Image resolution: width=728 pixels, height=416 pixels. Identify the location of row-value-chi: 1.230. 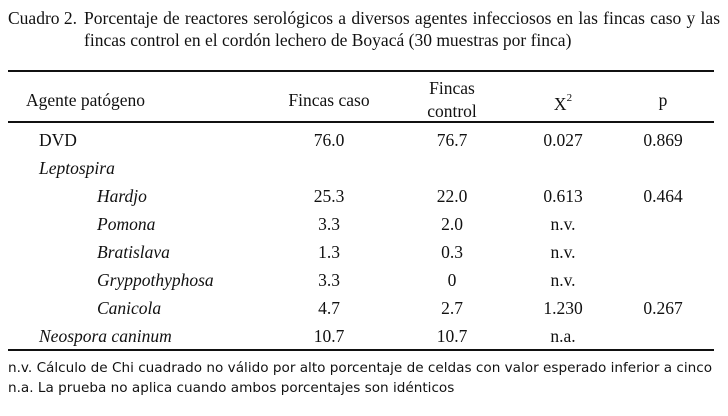
(563, 308).